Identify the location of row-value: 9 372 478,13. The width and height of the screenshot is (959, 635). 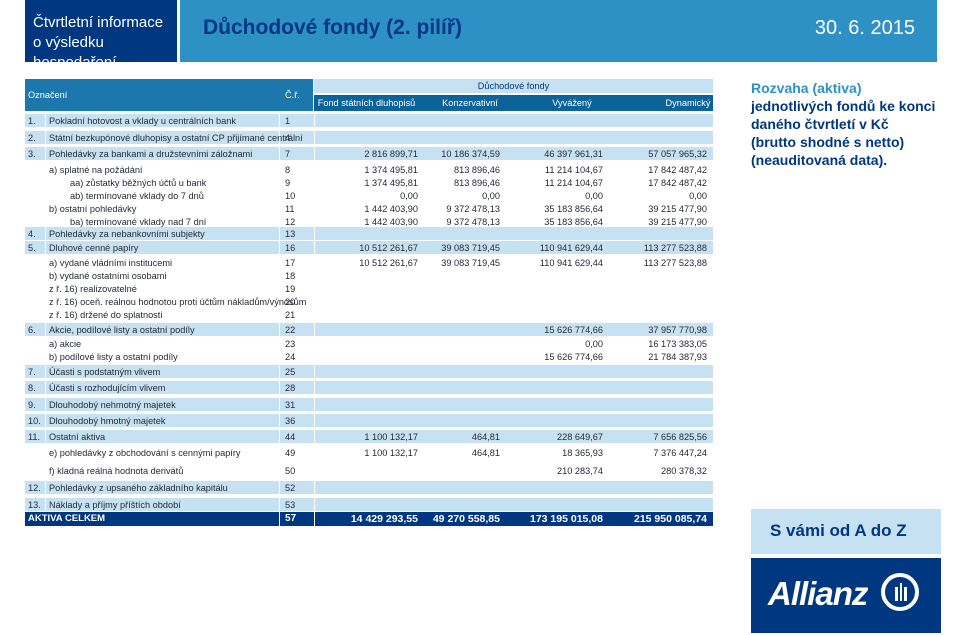
(473, 222).